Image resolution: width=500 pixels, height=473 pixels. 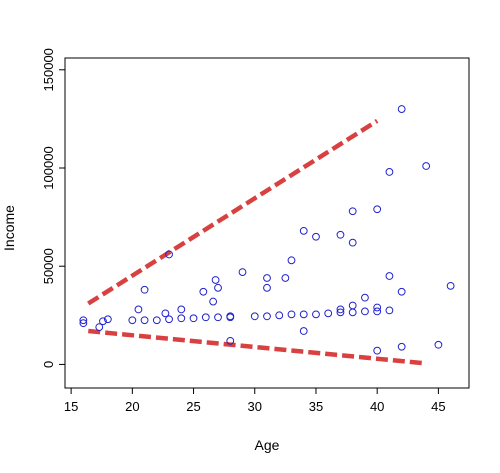 What do you see at coordinates (316, 406) in the screenshot?
I see `x-tick-label: 35` at bounding box center [316, 406].